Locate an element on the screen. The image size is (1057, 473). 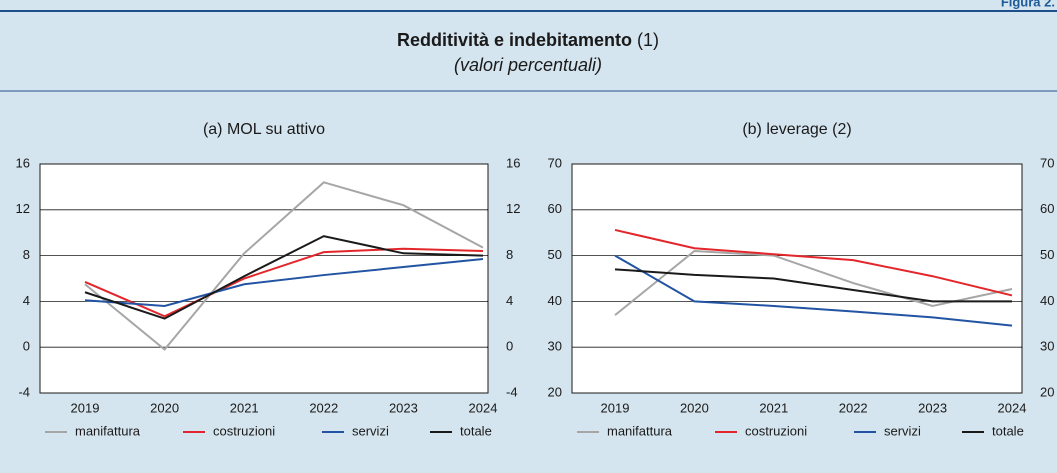
y-tick-label: 8 is located at coordinates (26, 254).